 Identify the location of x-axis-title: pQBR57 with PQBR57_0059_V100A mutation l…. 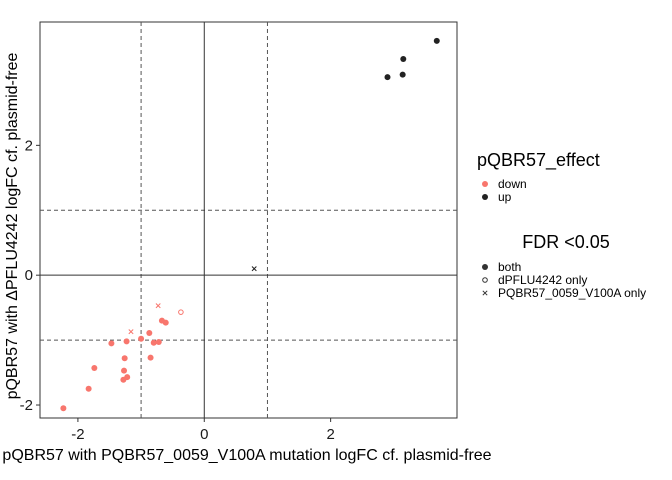
(246, 455).